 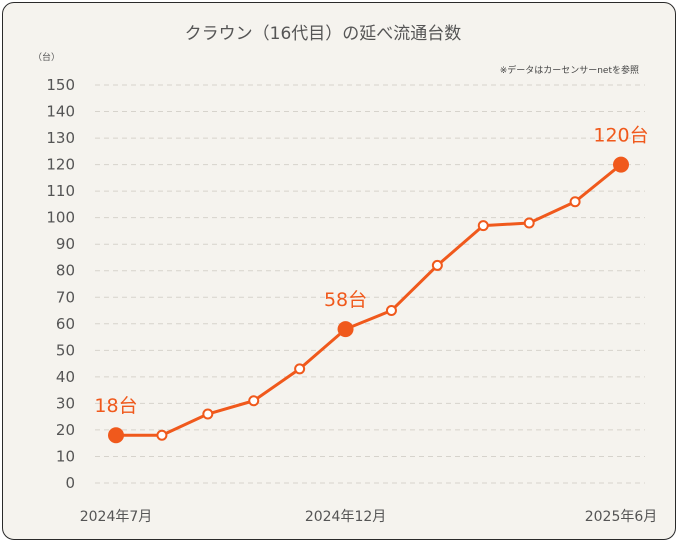 What do you see at coordinates (65, 324) in the screenshot?
I see `y-tick-label: 60` at bounding box center [65, 324].